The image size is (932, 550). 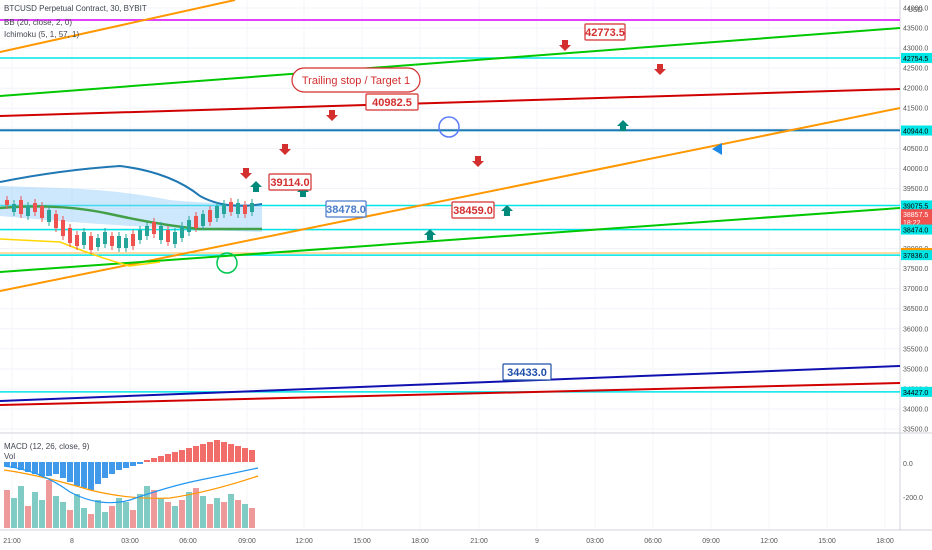 I want to click on y-tick-label: 33500.0, so click(x=915, y=430).